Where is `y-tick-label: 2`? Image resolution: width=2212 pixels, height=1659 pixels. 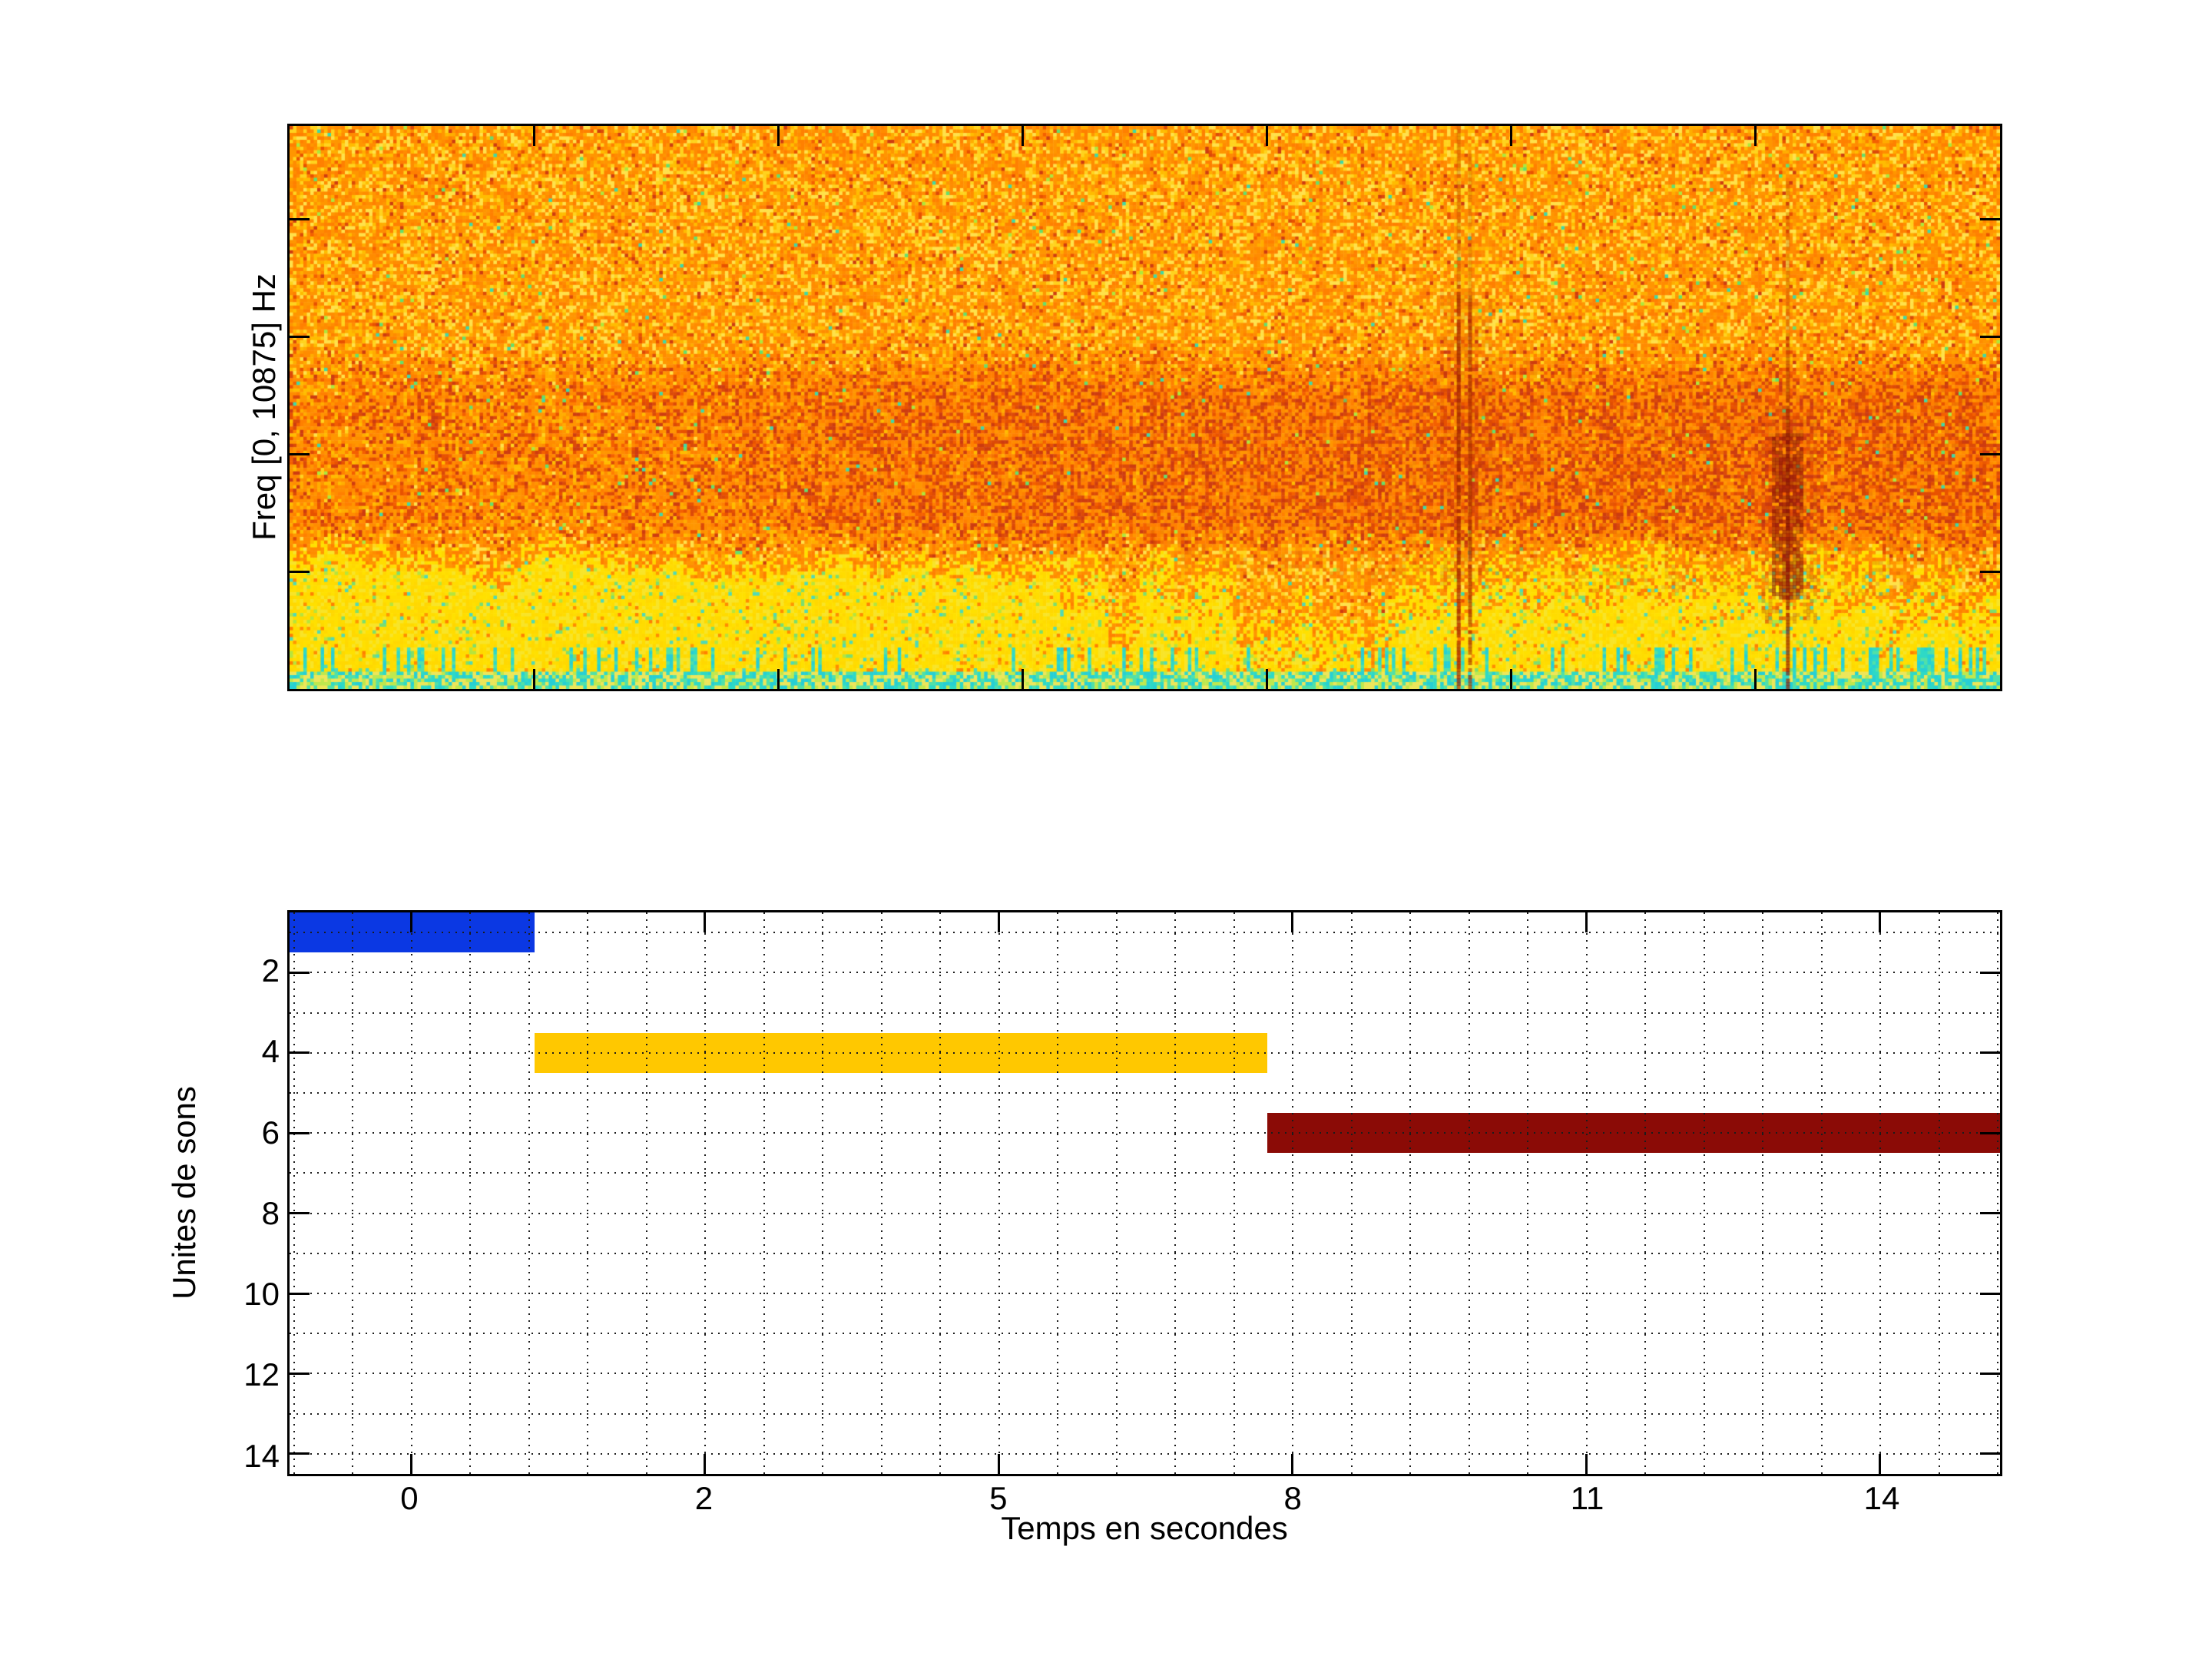
y-tick-label: 2 is located at coordinates (270, 970).